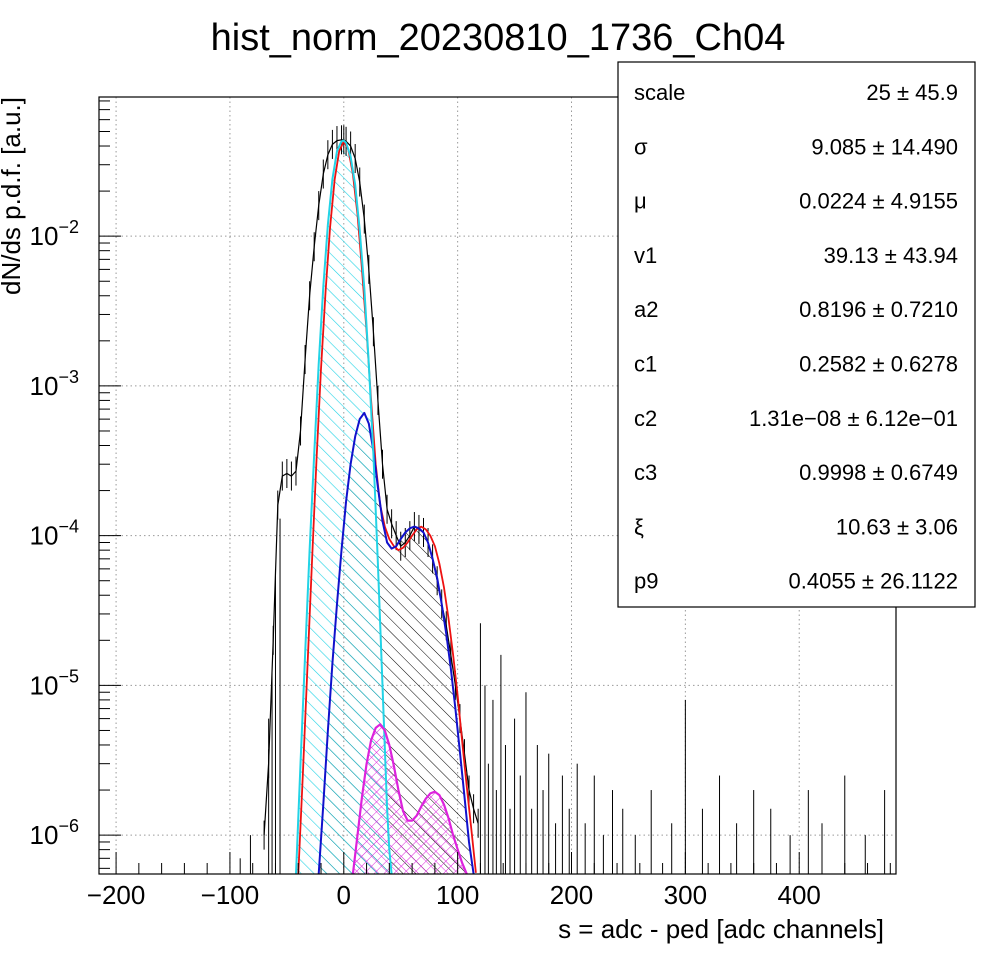 Image resolution: width=996 pixels, height=972 pixels. Describe the element at coordinates (884, 146) in the screenshot. I see `stat-value: 9.085 ± 14.490` at that location.